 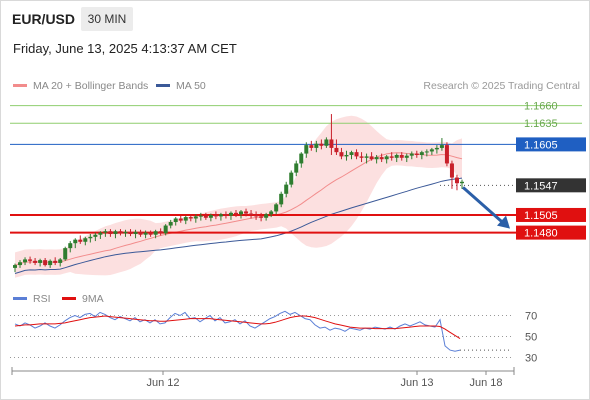 I want to click on legend-ma50-label: MA 50, so click(x=191, y=86).